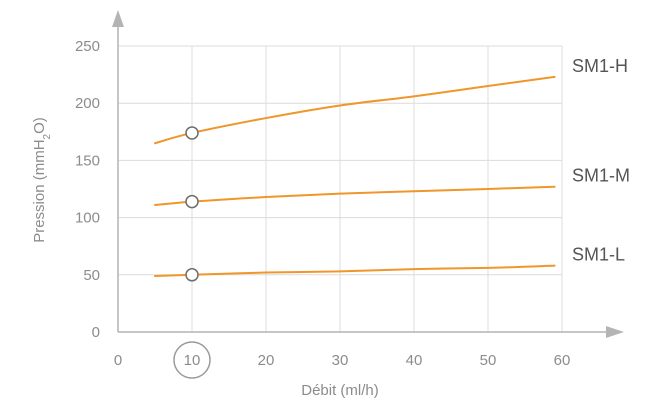 This screenshot has height=406, width=653. I want to click on x-tick-label: 50, so click(488, 360).